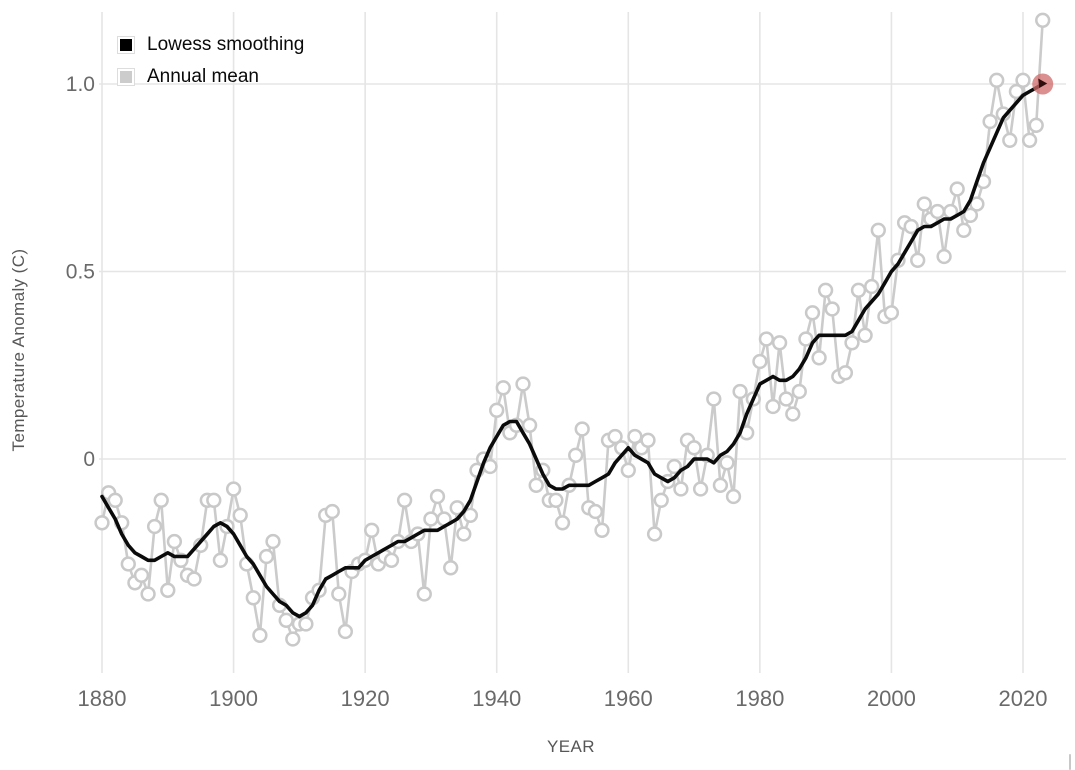 The height and width of the screenshot is (770, 1075). I want to click on y-tick-label: 0.5, so click(80, 272).